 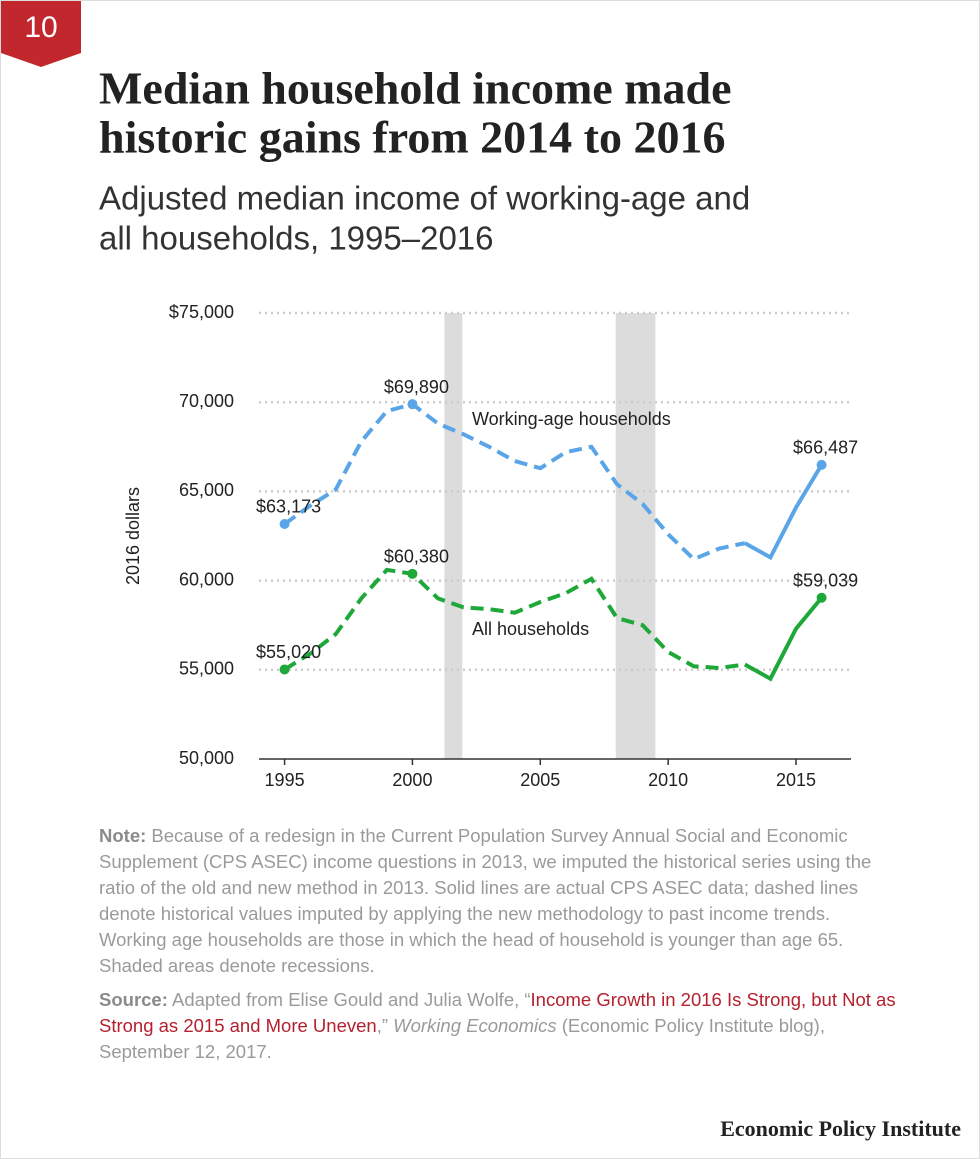 I want to click on x-tick-label: 2010, so click(x=668, y=780).